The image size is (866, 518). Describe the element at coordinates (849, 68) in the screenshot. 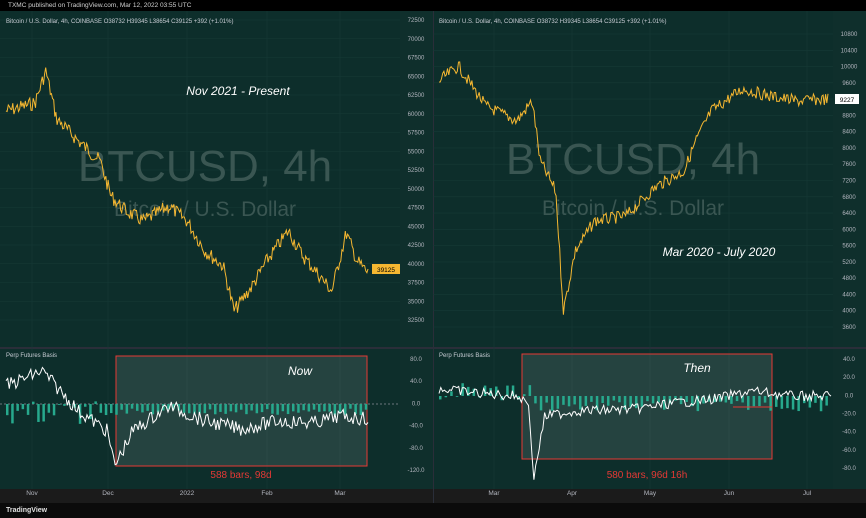

I see `right-y-tick: 10000` at that location.